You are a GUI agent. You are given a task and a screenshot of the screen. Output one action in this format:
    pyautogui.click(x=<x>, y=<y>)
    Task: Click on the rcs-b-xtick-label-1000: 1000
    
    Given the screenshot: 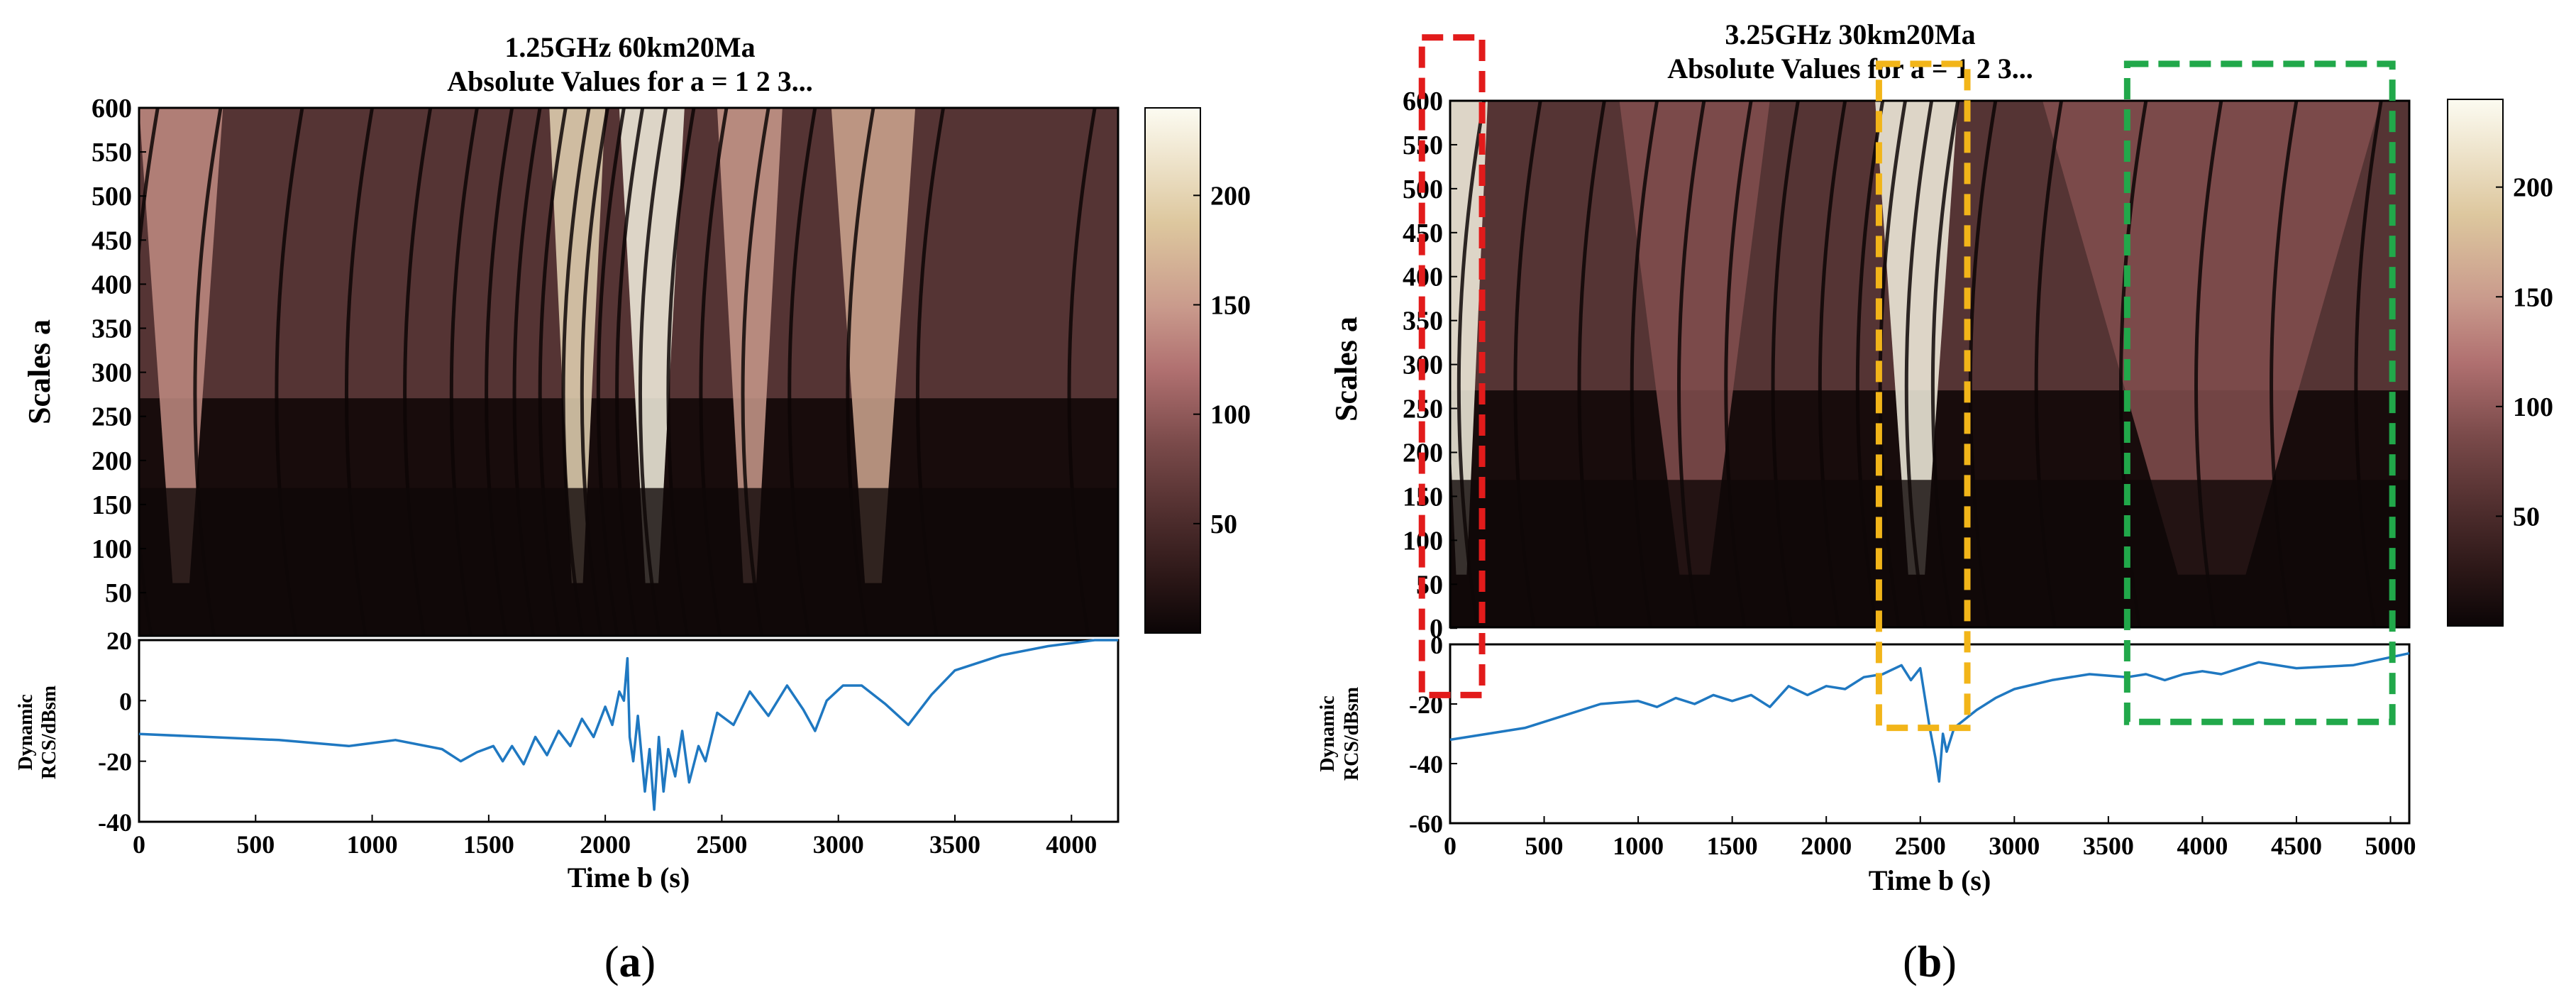 What is the action you would take?
    pyautogui.click(x=1638, y=846)
    